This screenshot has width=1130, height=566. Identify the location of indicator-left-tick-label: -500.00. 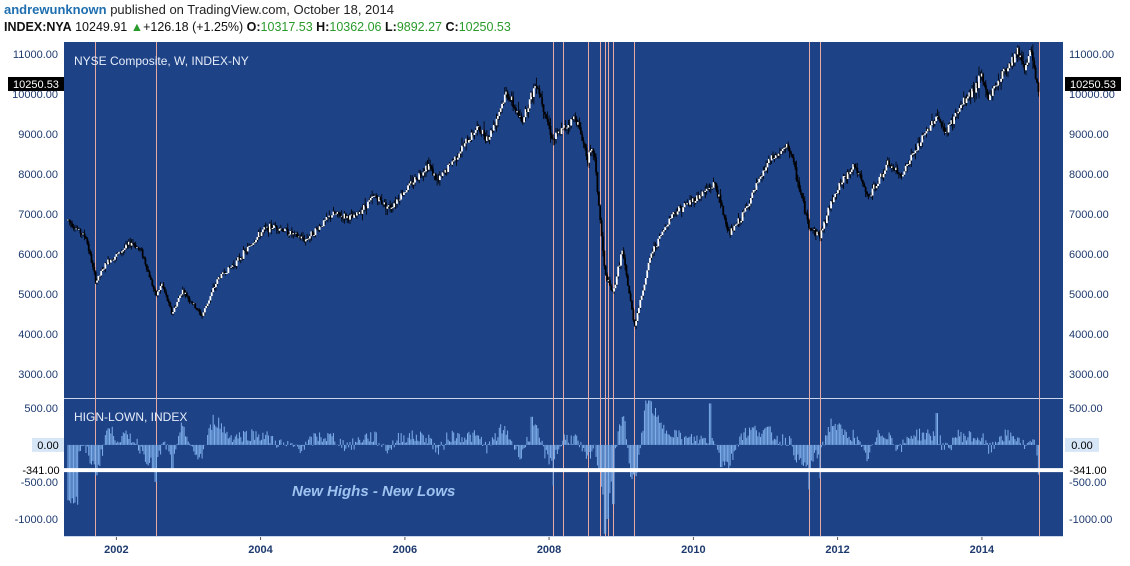
(39, 483).